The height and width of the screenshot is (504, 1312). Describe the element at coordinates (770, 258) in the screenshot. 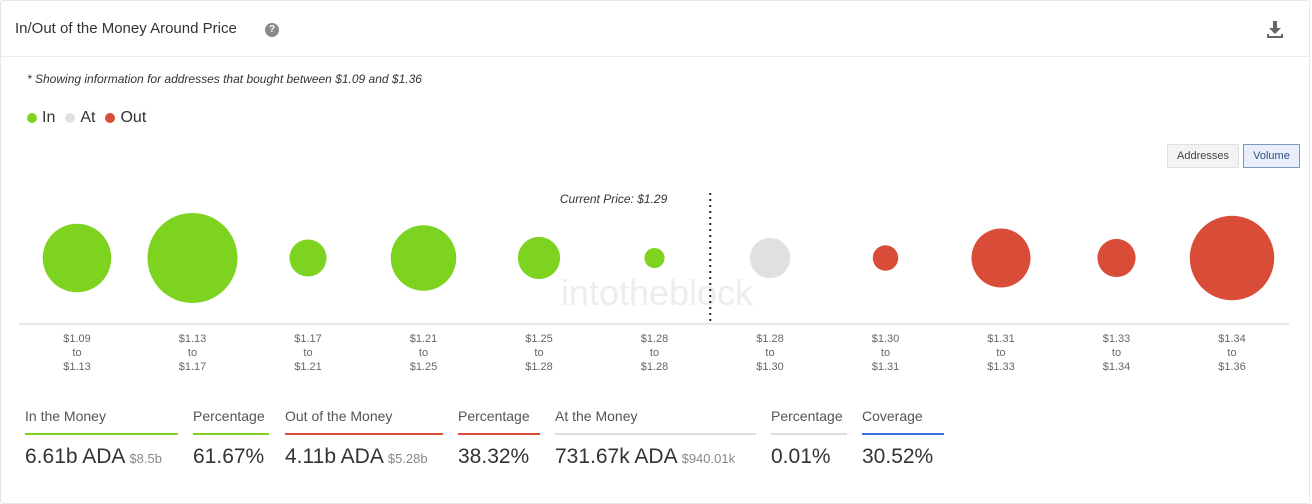

I see `bubble-at` at that location.